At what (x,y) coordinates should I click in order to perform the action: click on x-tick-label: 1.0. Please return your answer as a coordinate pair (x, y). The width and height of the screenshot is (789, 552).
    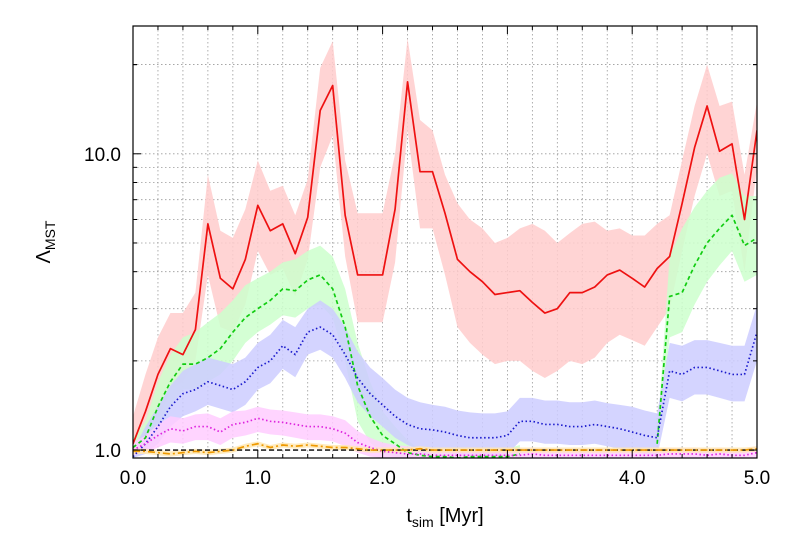
    Looking at the image, I should click on (258, 478).